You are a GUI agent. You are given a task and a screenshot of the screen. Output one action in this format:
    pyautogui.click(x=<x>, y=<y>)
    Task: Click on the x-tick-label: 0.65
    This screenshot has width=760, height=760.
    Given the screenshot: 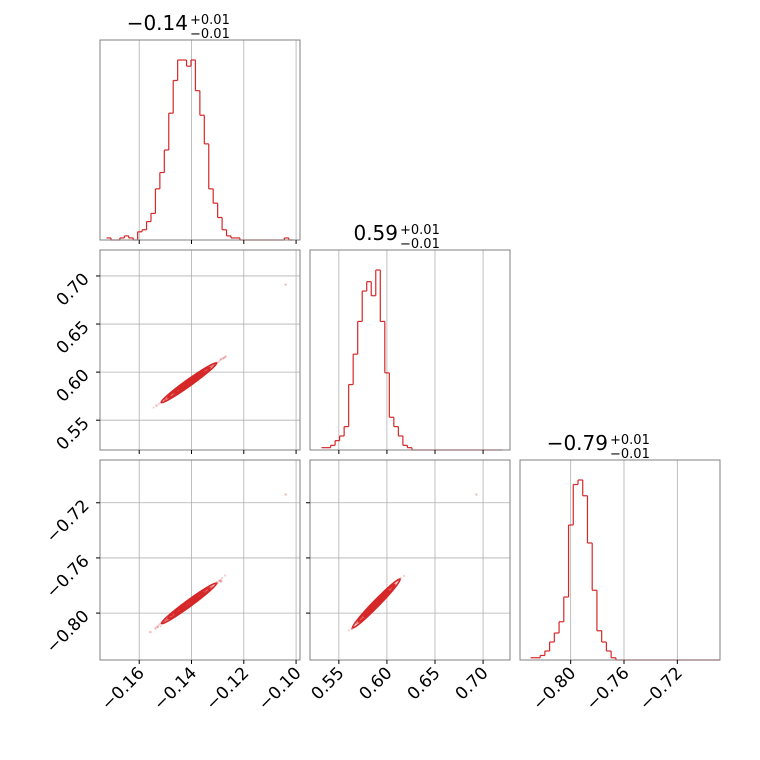 What is the action you would take?
    pyautogui.click(x=424, y=683)
    